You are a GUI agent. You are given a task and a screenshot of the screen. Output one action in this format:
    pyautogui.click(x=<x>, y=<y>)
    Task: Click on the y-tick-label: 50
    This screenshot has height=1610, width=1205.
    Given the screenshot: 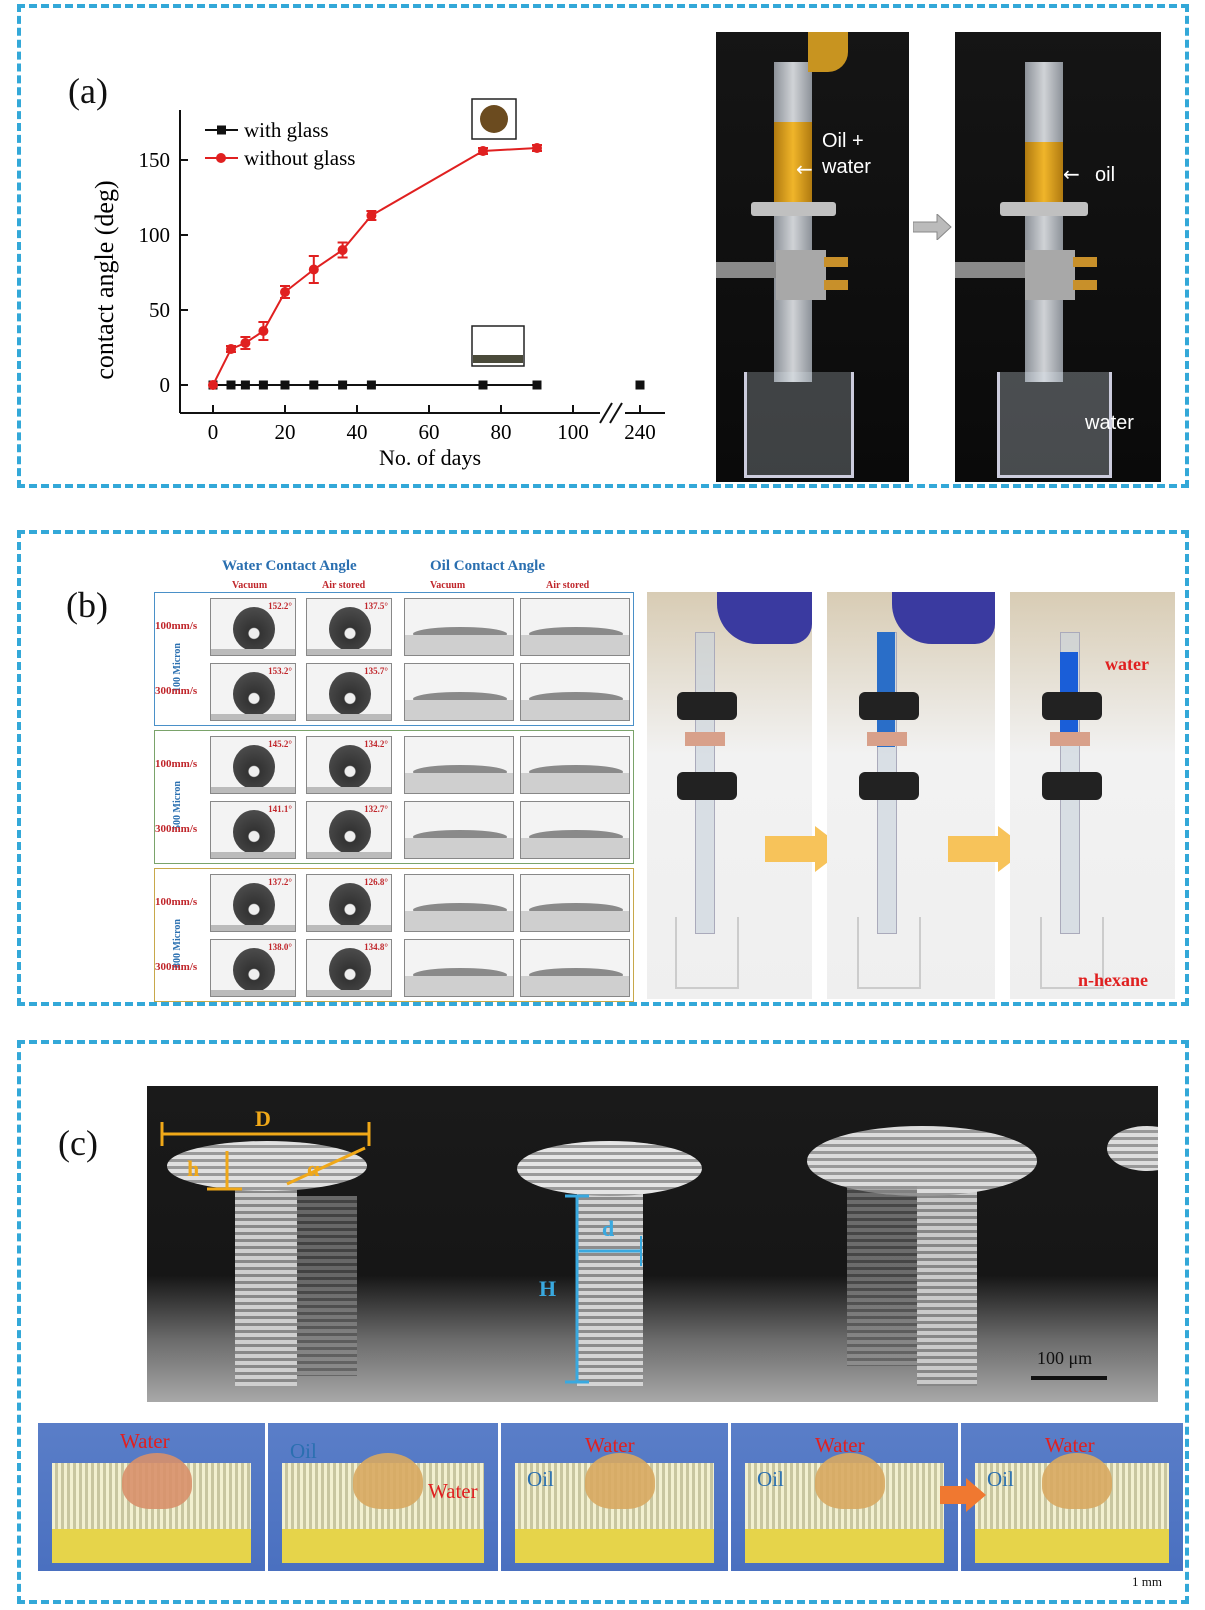 What is the action you would take?
    pyautogui.click(x=159, y=310)
    